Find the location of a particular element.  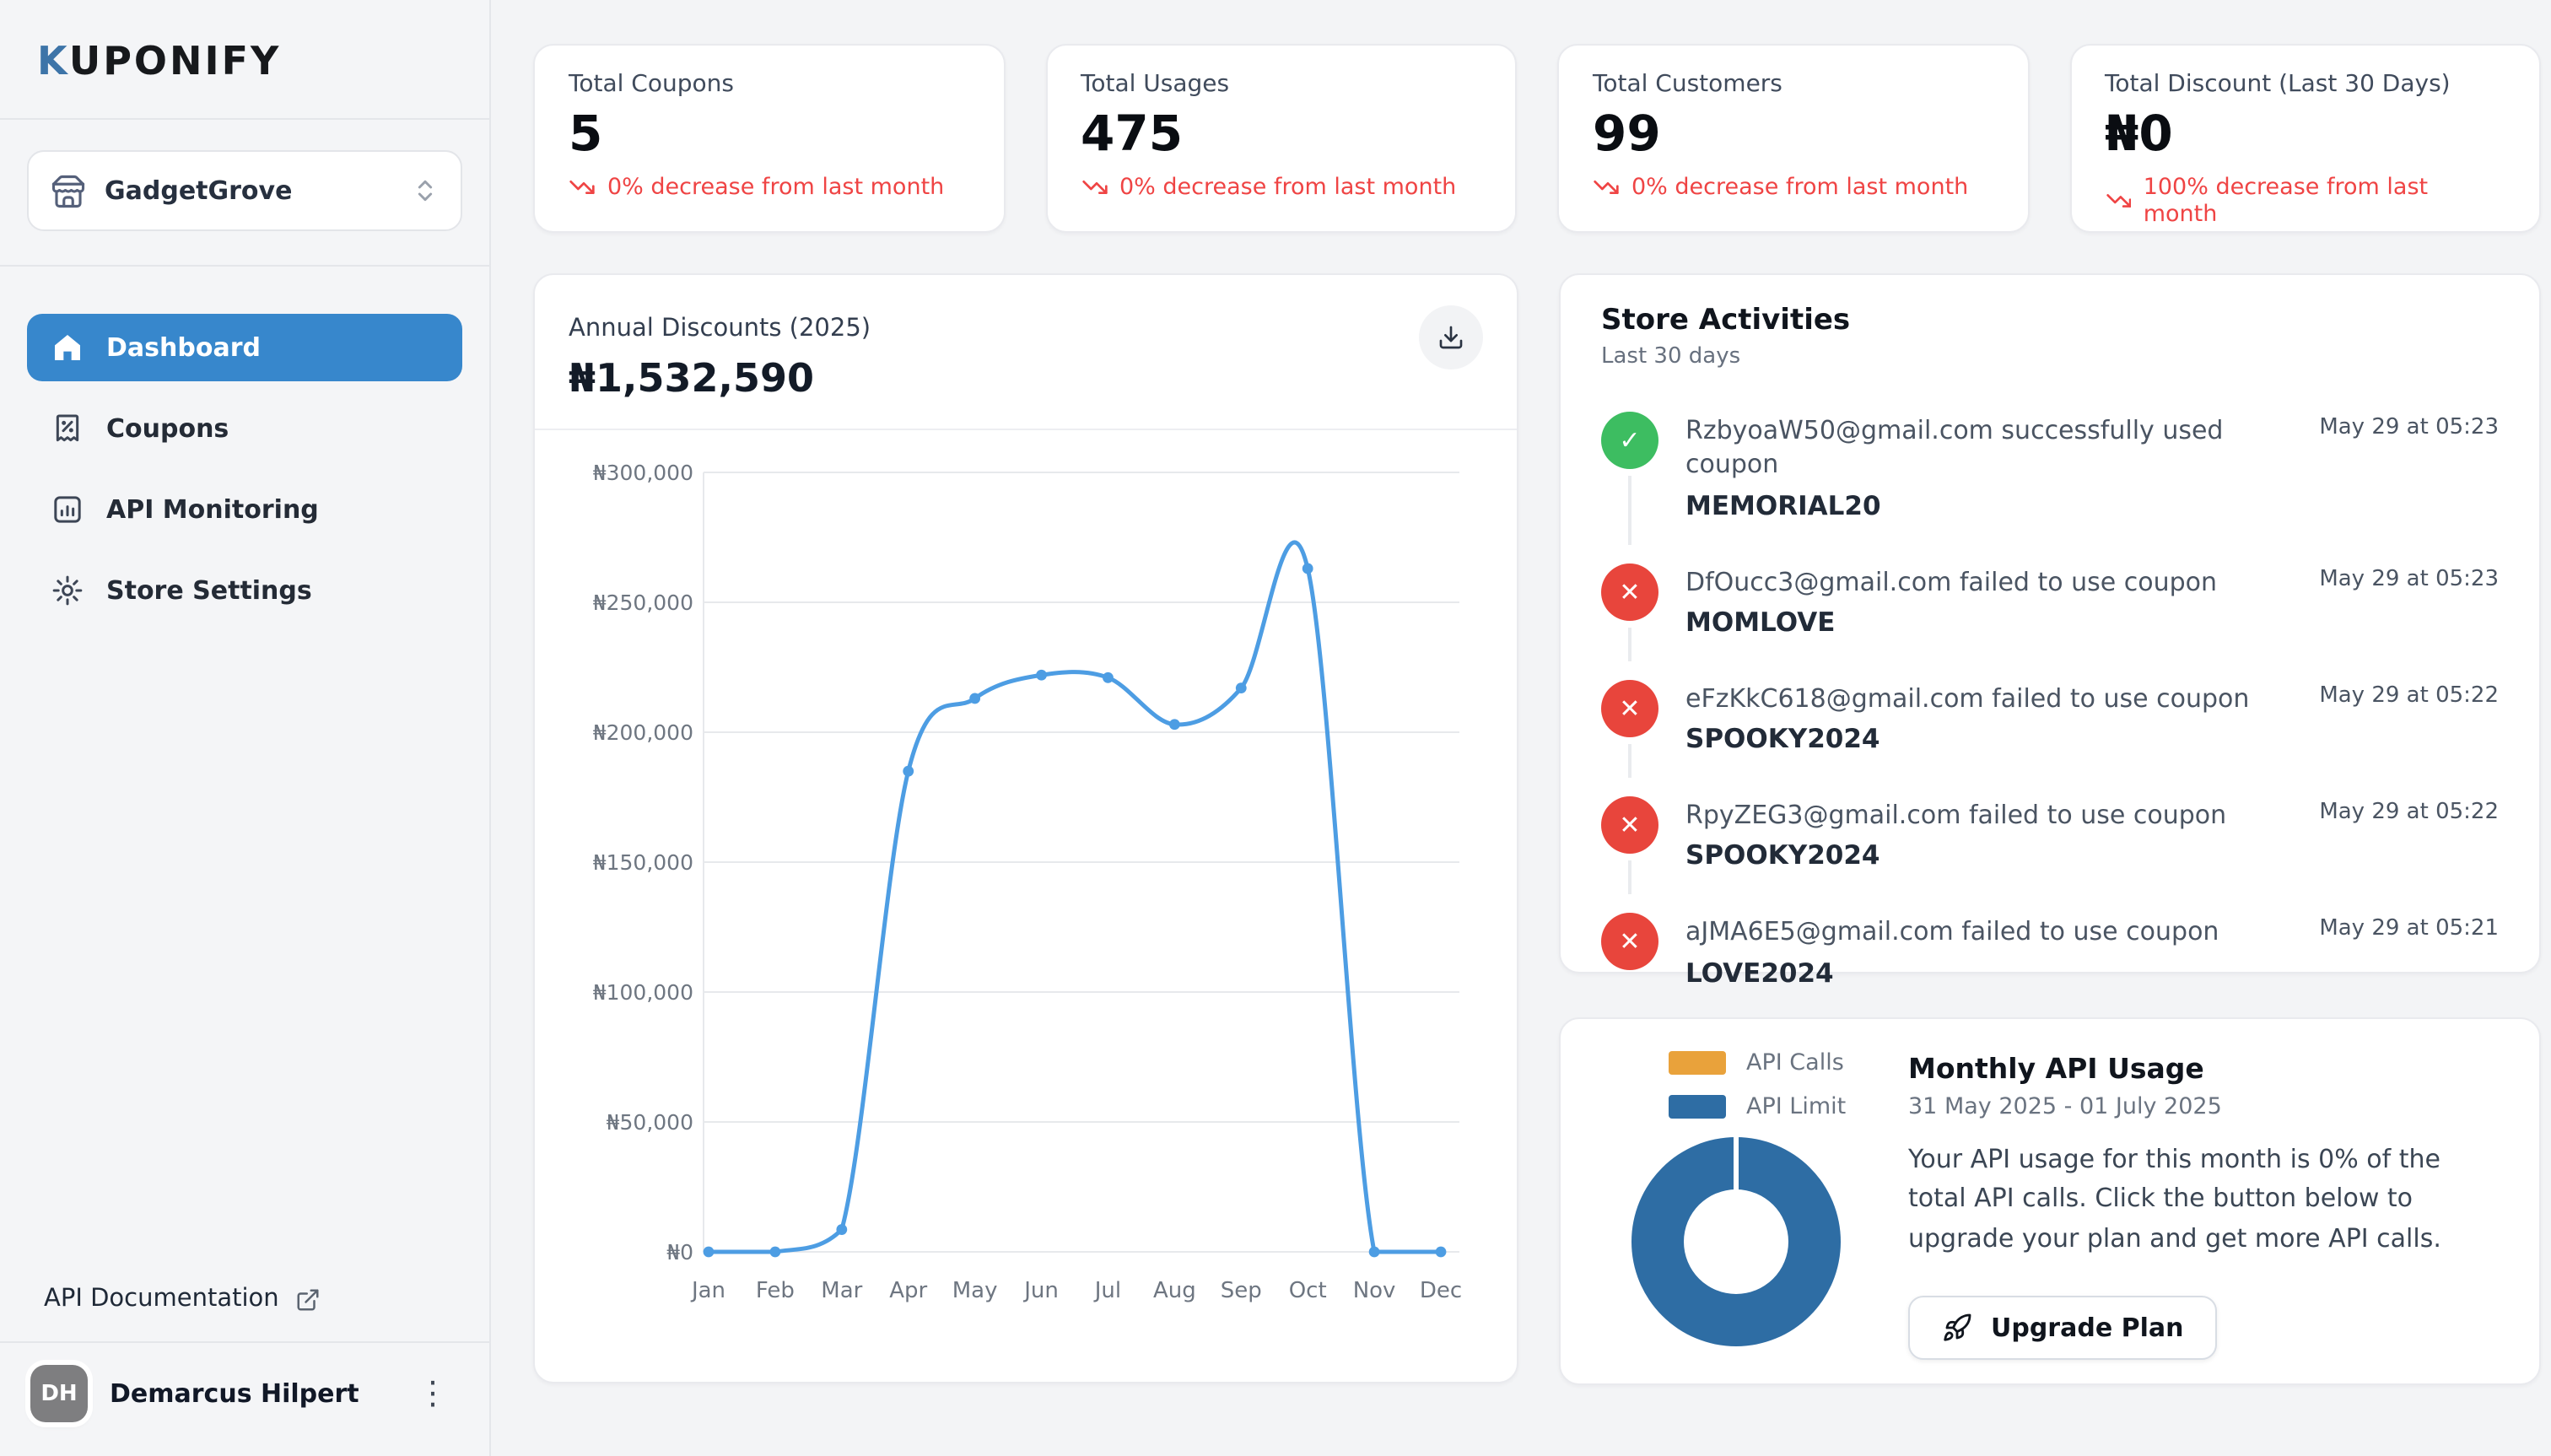

sidebar-item-dashboard: Dashboard is located at coordinates (244, 348).